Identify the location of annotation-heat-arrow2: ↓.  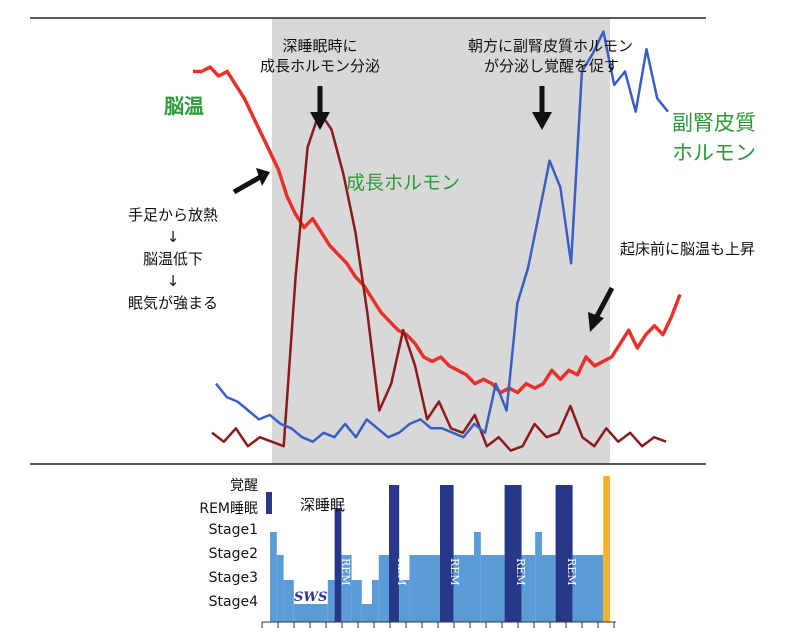
(173, 281).